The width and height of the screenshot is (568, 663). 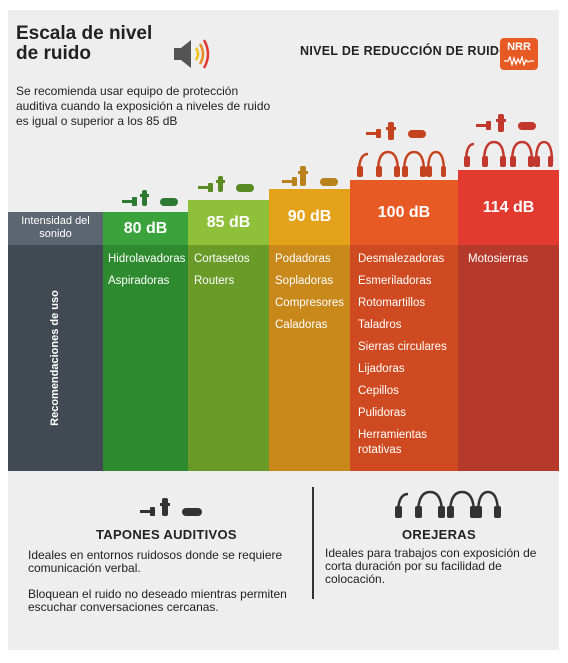 What do you see at coordinates (392, 303) in the screenshot?
I see `list-item: Rotomartillos` at bounding box center [392, 303].